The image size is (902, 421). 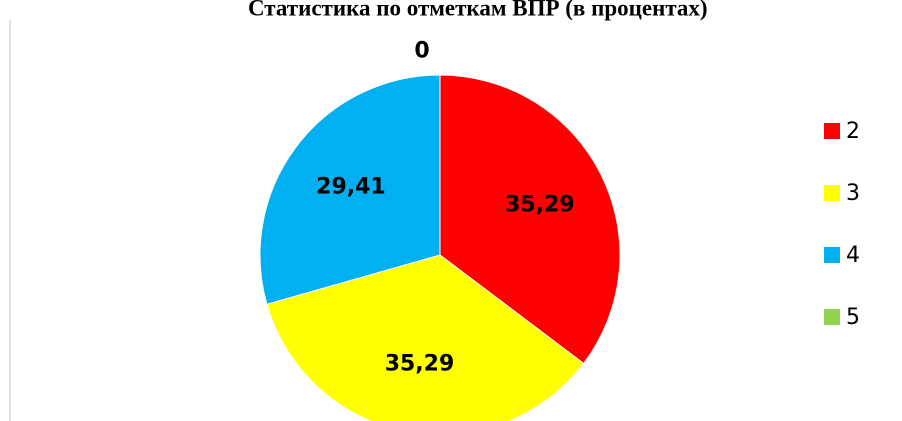 I want to click on legend-label: 5, so click(x=853, y=317).